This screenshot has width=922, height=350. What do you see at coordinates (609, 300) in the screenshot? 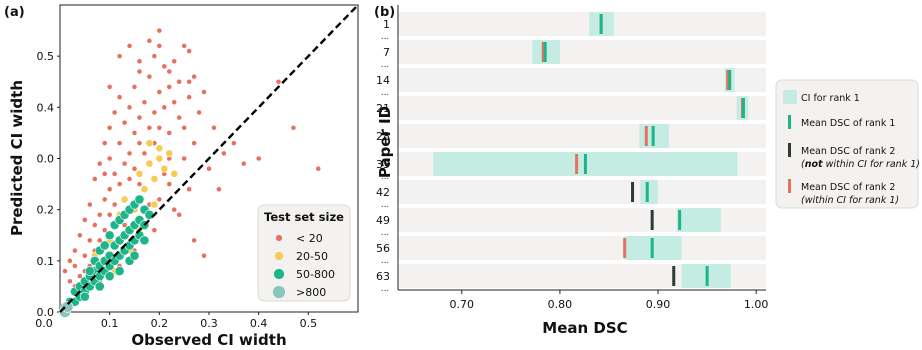
I see `b-x-axis-ticks: 0.70 0.80 0.90 1.00` at bounding box center [609, 300].